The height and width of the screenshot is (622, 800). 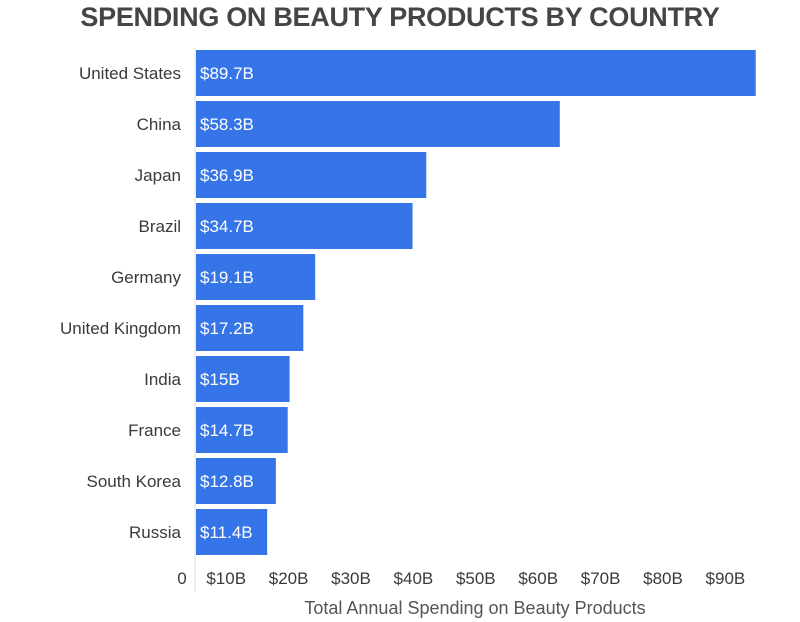 I want to click on data-label: $36.9B, so click(x=227, y=175).